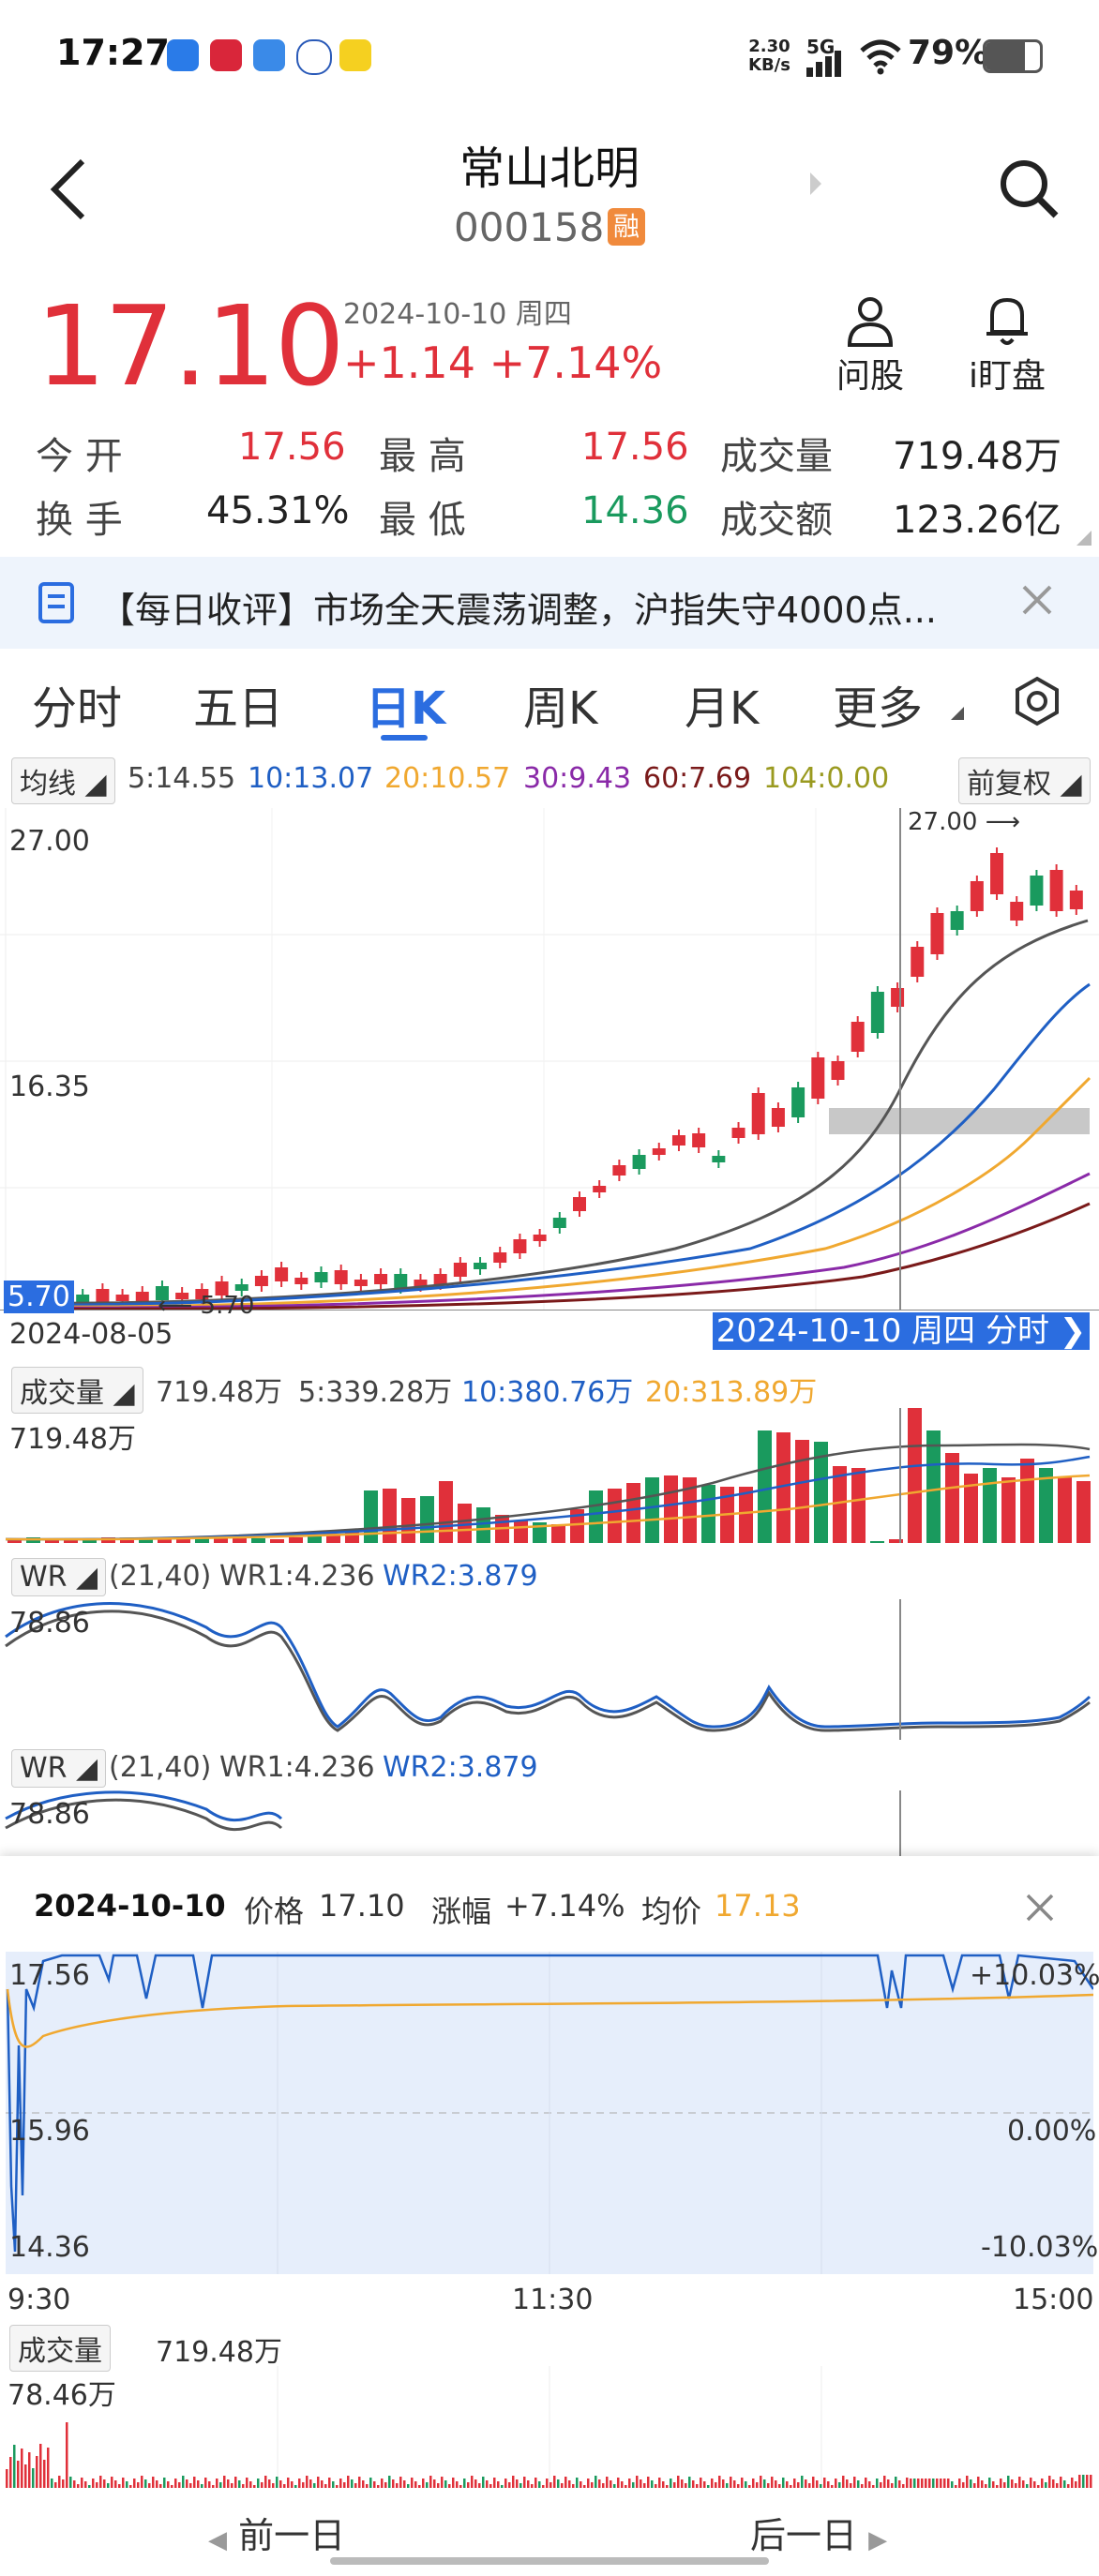 The height and width of the screenshot is (2576, 1099). Describe the element at coordinates (219, 1393) in the screenshot. I see `volume-today: 719.48万` at that location.